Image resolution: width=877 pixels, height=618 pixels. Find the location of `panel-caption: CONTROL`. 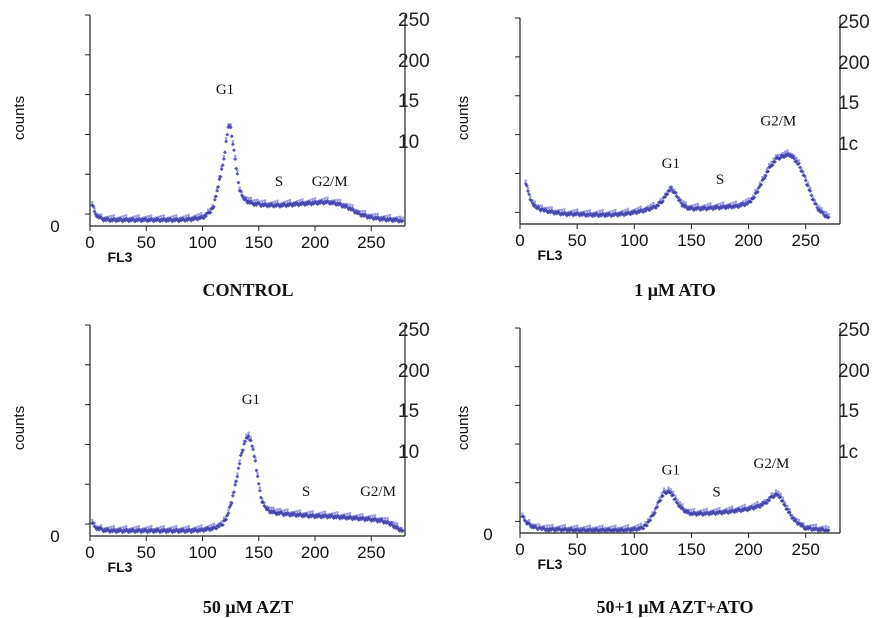

panel-caption: CONTROL is located at coordinates (247, 290).